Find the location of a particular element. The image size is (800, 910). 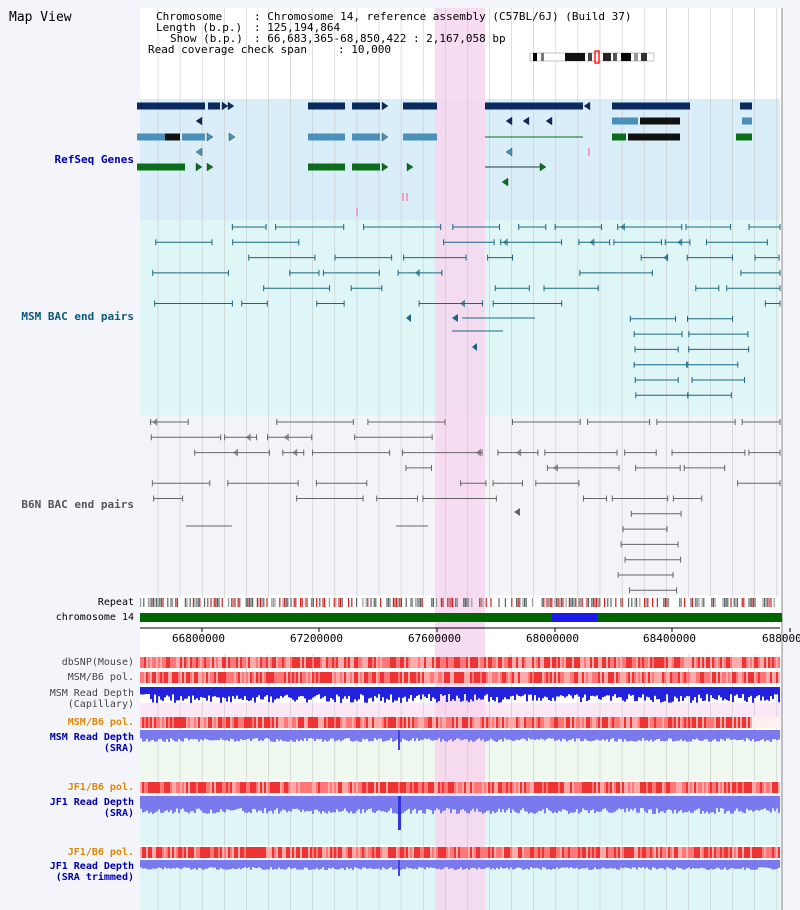

track-label-refseq: RefSeq Genes is located at coordinates (94, 159).